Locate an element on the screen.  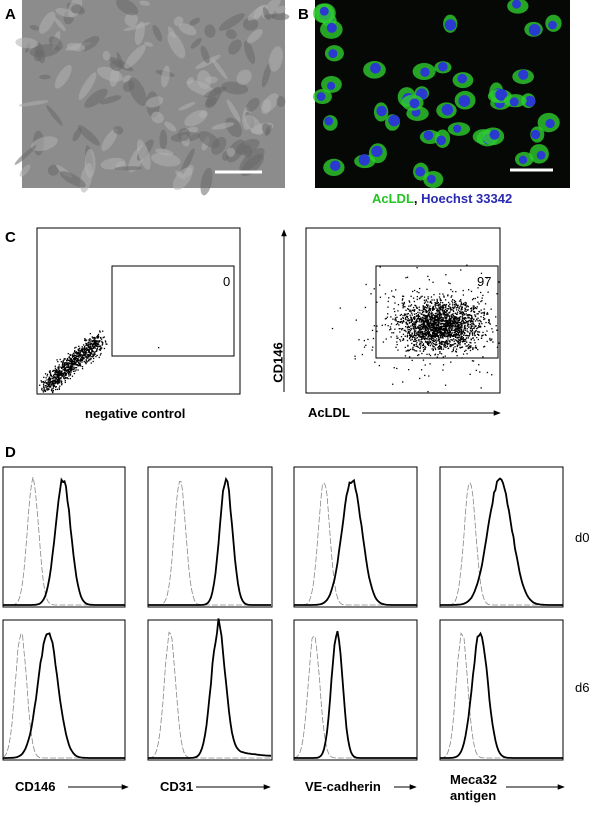
control-histogram is located at coordinates (64, 541).